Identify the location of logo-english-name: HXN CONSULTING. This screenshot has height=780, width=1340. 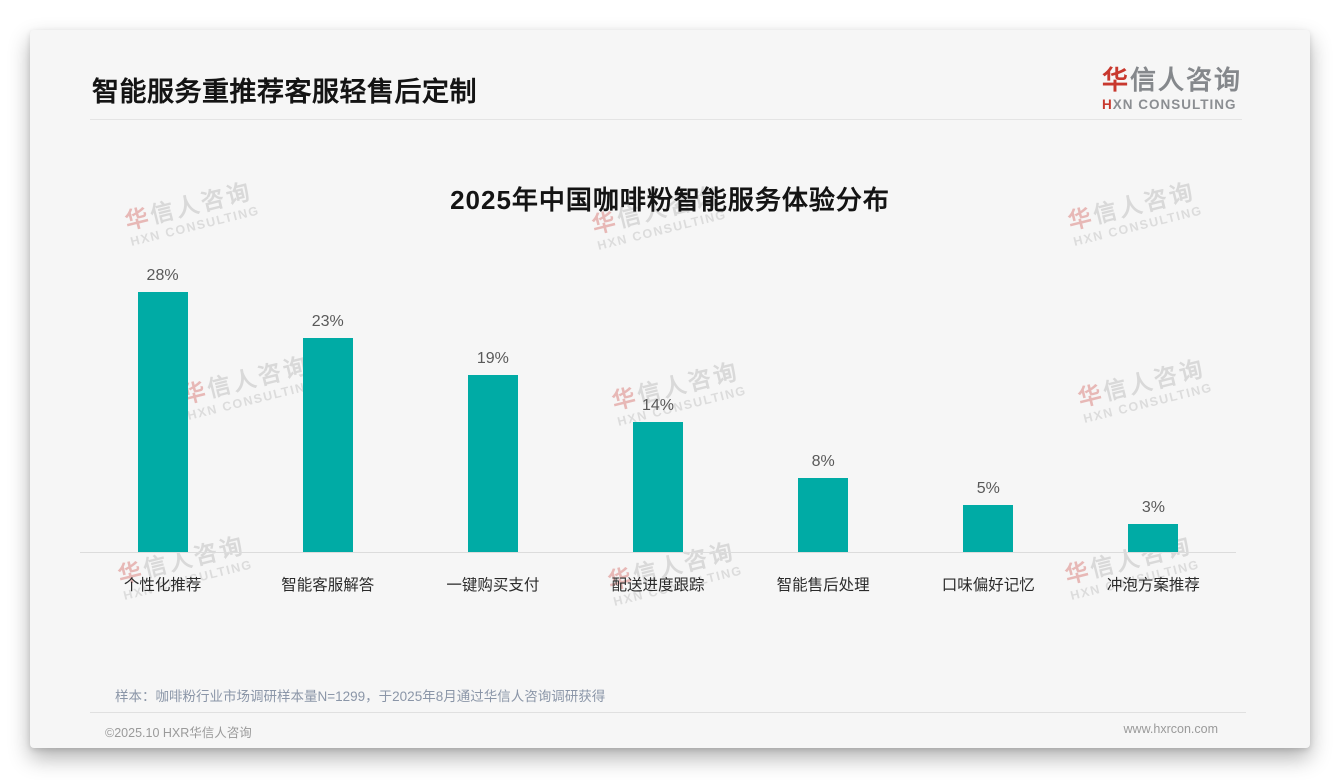
(1172, 104).